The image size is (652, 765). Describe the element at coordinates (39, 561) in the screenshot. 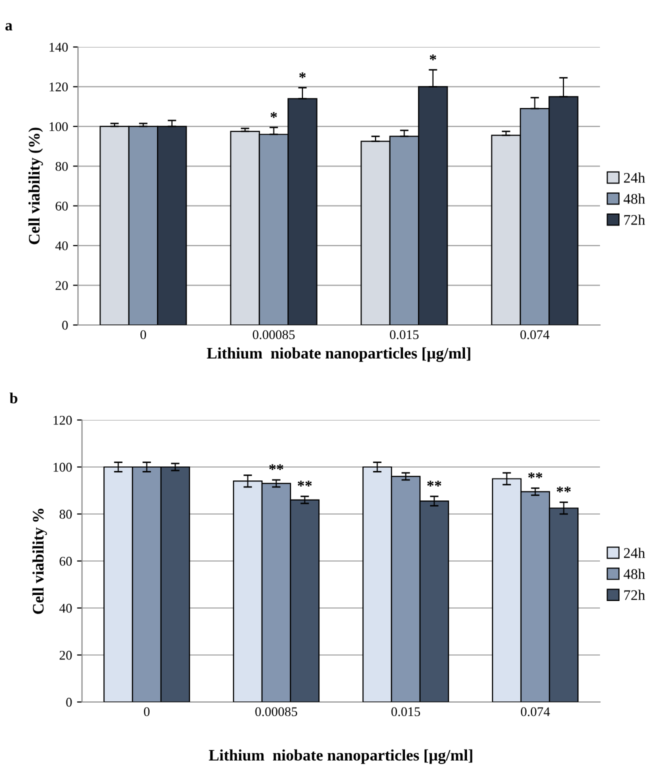

I see `y-axis-title: Cell viability %` at that location.